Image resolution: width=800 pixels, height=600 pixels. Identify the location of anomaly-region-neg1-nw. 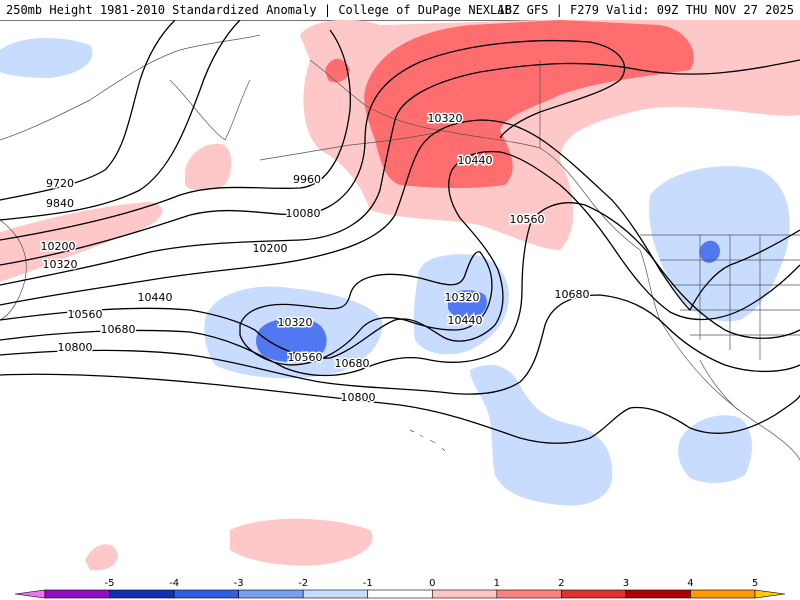
(46, 58).